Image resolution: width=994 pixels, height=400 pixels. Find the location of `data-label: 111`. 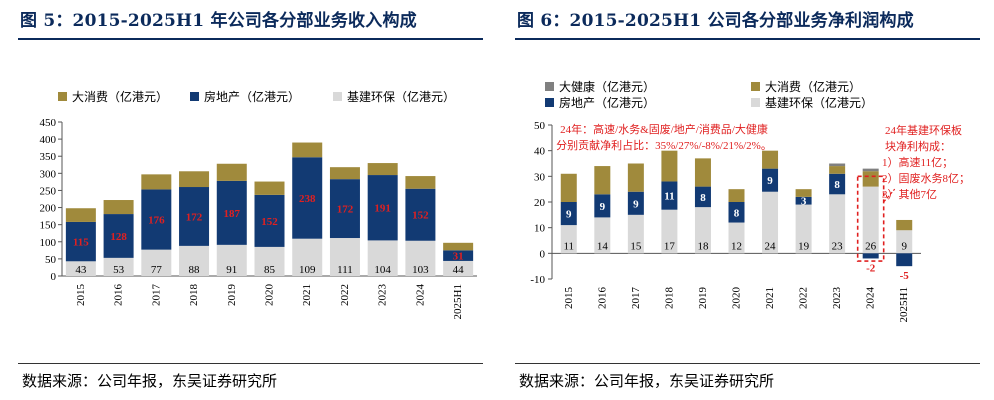

data-label: 111 is located at coordinates (345, 270).